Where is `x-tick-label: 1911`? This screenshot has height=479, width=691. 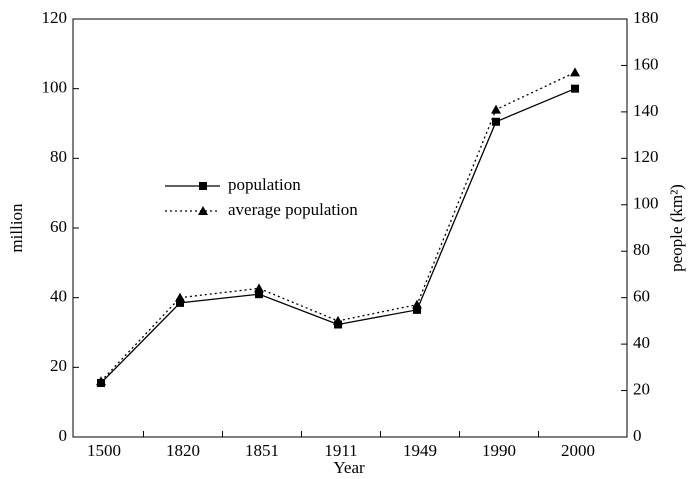
x-tick-label: 1911 is located at coordinates (340, 450).